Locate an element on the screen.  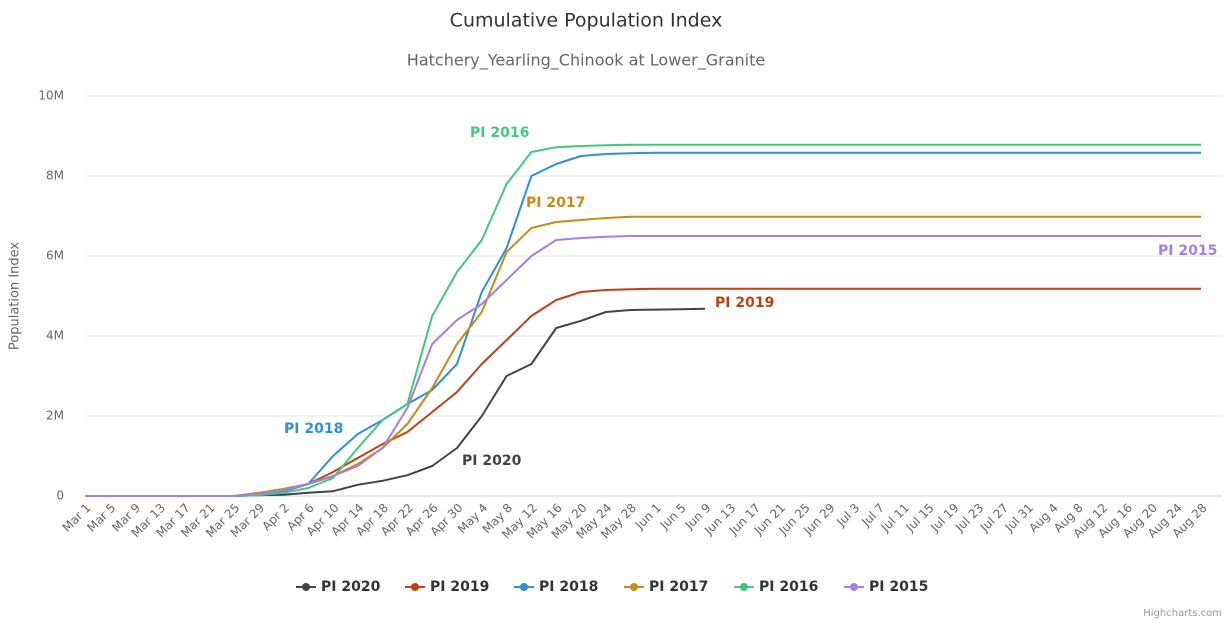
y-tick-label: 10M is located at coordinates (51, 96).